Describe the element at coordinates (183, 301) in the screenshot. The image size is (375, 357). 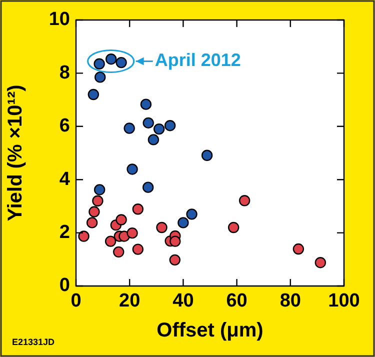
I see `x-tick-label: 40` at that location.